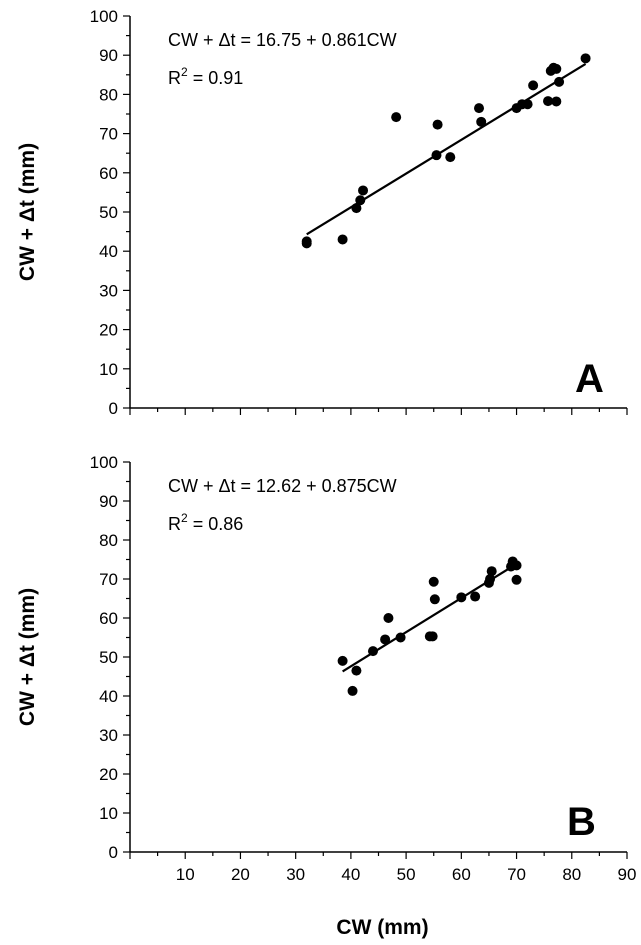 The width and height of the screenshot is (641, 945). I want to click on x-tick-label: 50, so click(406, 874).